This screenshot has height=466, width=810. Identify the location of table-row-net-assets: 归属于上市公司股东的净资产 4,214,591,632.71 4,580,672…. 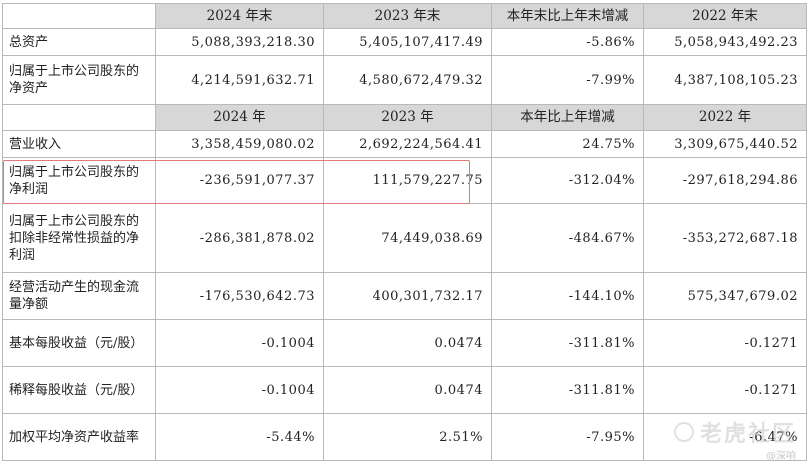
(404, 80).